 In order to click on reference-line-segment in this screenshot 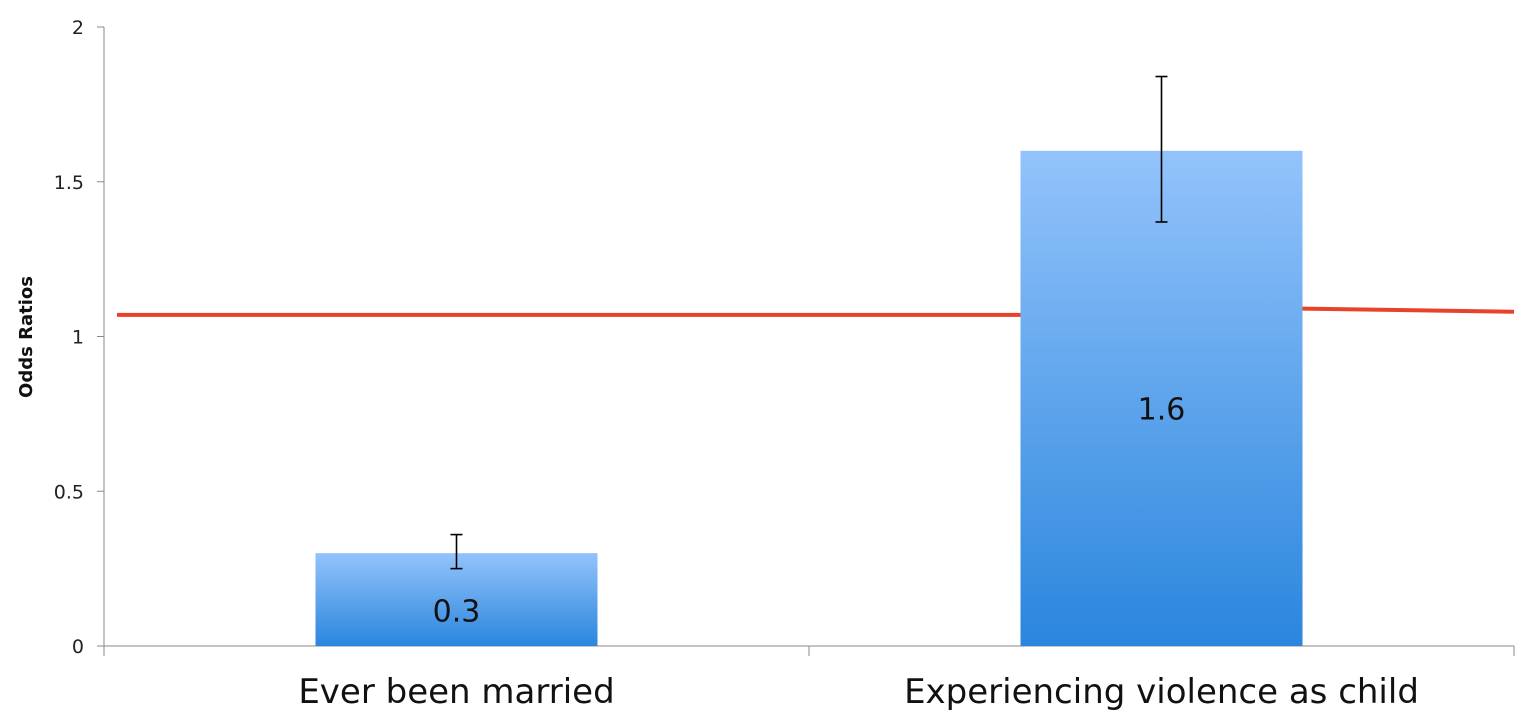, I will do `click(1408, 310)`.